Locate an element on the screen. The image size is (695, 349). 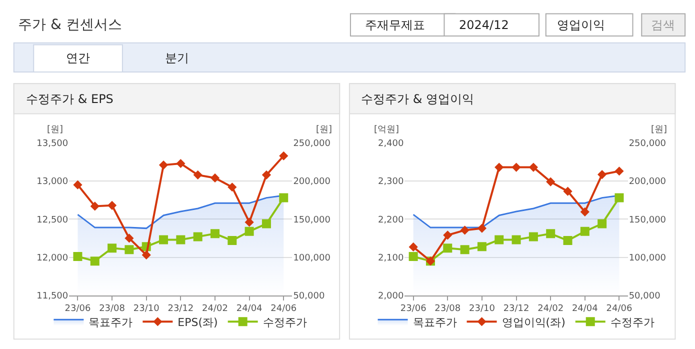
text: 주가 & 컨센서스 is located at coordinates (70, 25).